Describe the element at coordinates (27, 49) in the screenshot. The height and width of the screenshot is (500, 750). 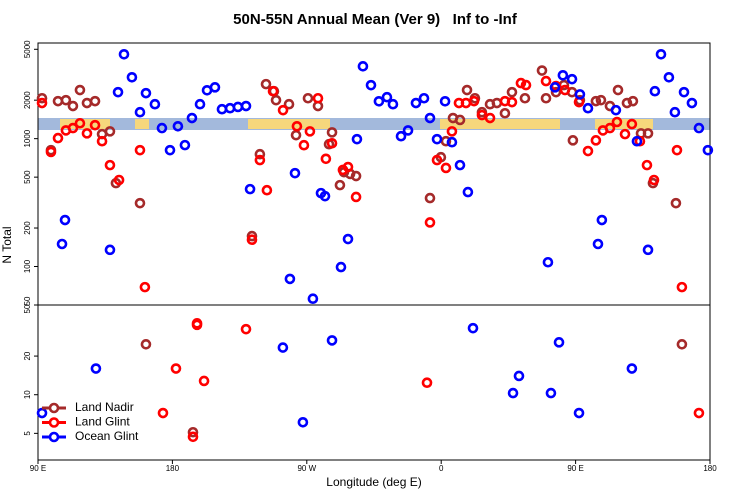
I see `y-tick-label: 5000` at that location.